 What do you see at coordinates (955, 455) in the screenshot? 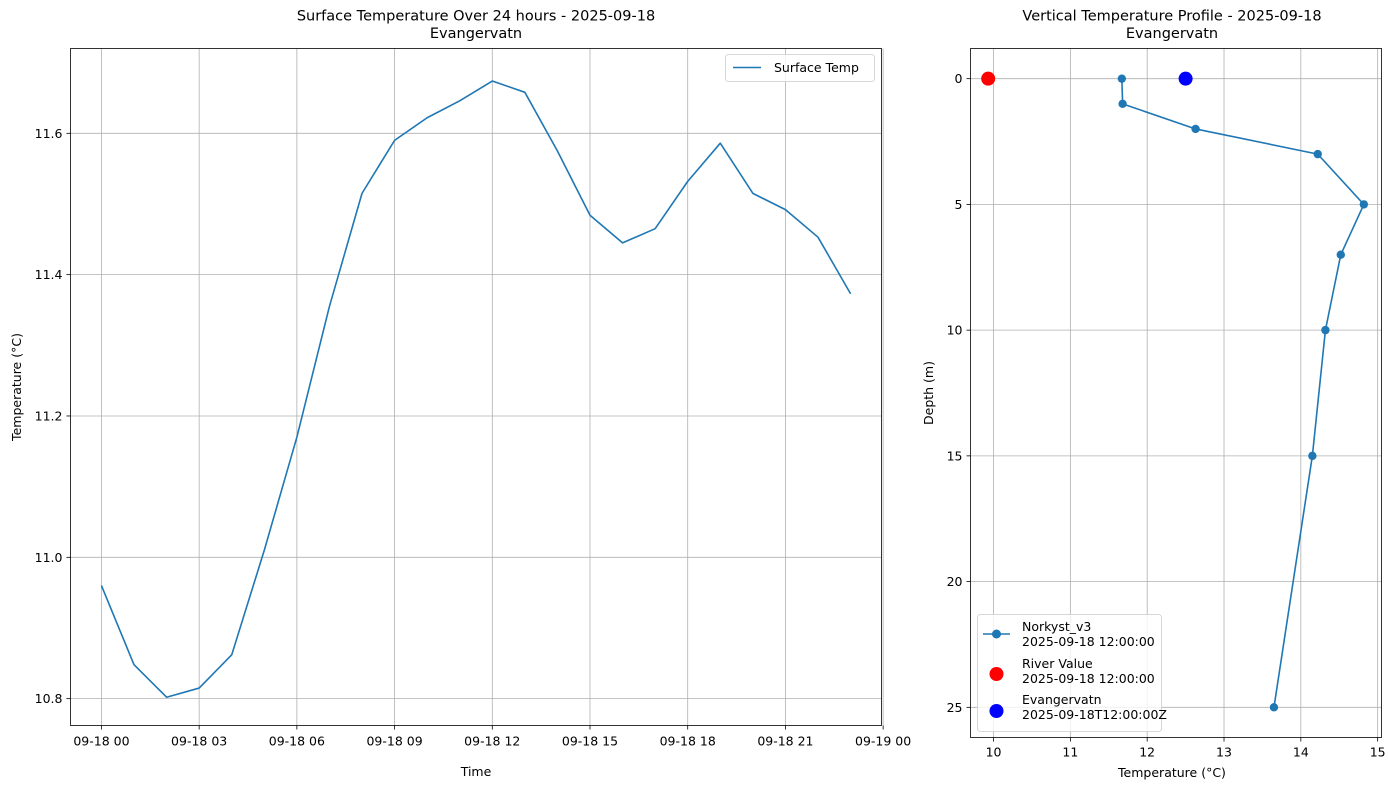
I see `chart2-y-tick-label: 15` at bounding box center [955, 455].